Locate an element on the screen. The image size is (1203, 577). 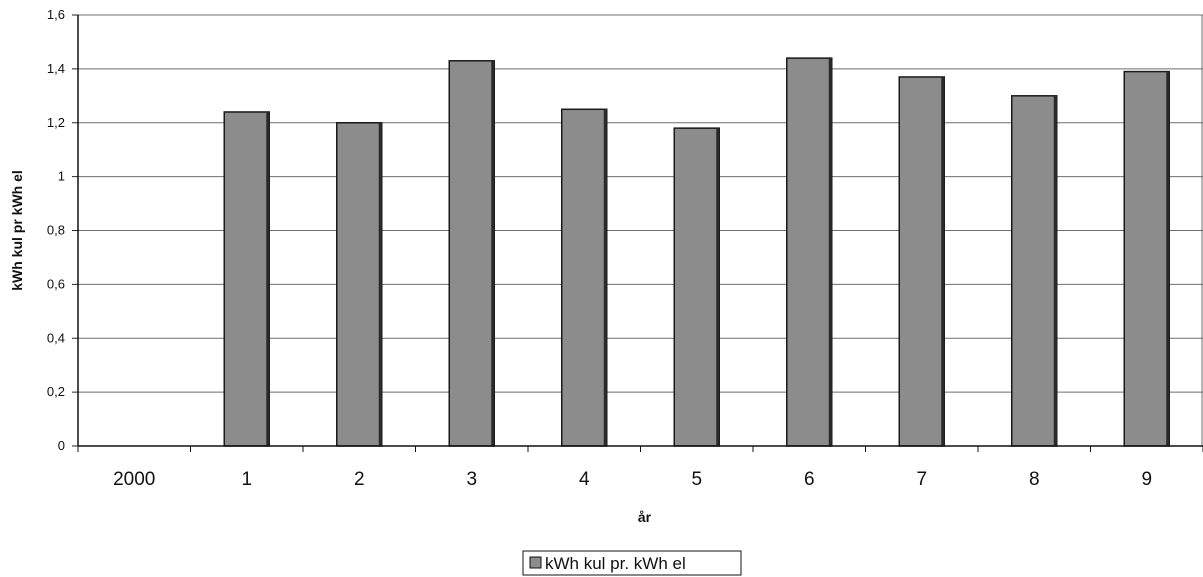
x-tick-label: 7 is located at coordinates (921, 479).